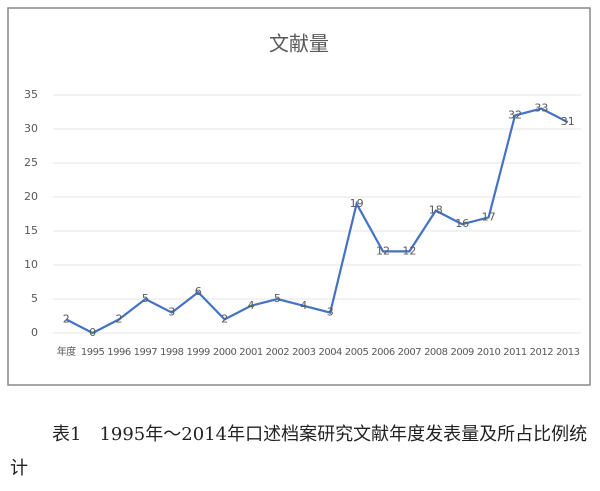  Describe the element at coordinates (357, 352) in the screenshot. I see `x-tick-label: 2005` at that location.